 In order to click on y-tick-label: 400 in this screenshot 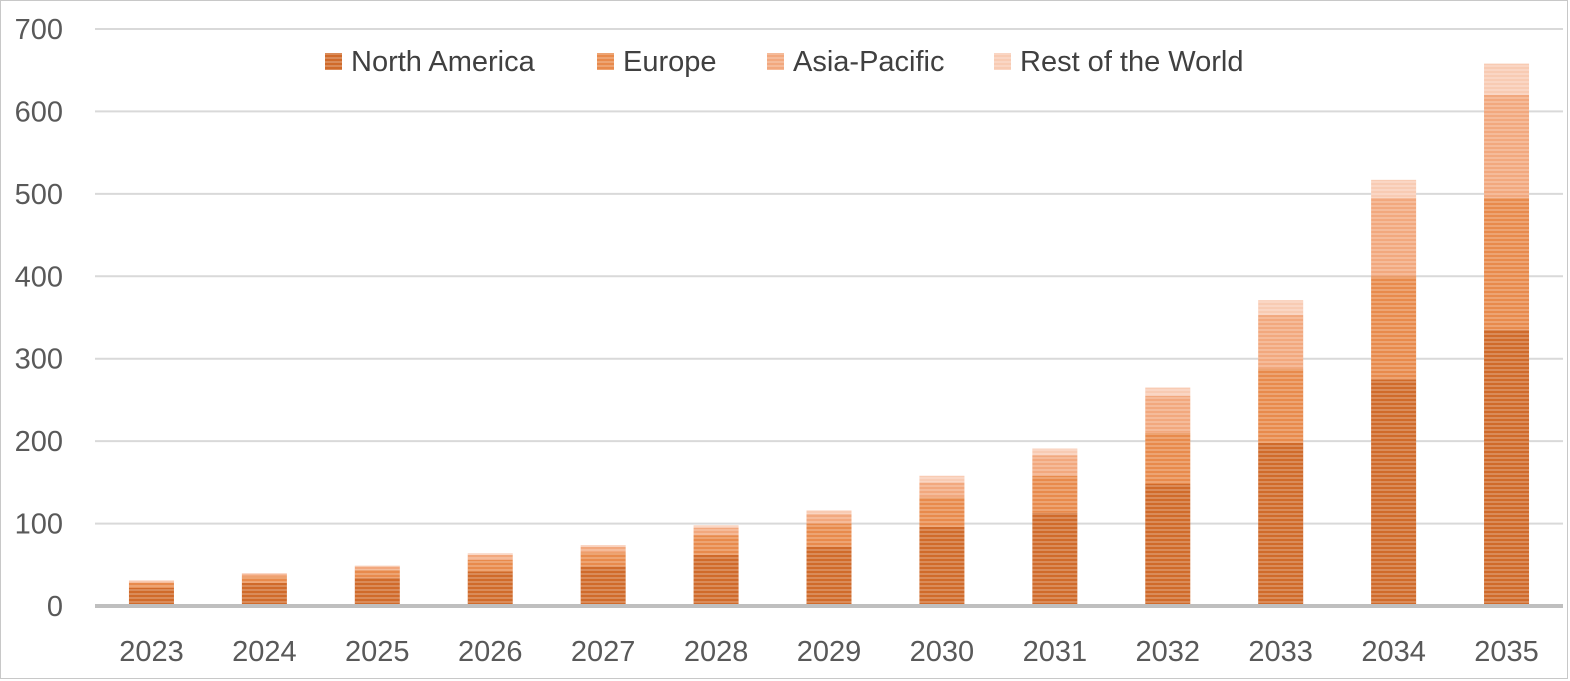, I will do `click(39, 277)`.